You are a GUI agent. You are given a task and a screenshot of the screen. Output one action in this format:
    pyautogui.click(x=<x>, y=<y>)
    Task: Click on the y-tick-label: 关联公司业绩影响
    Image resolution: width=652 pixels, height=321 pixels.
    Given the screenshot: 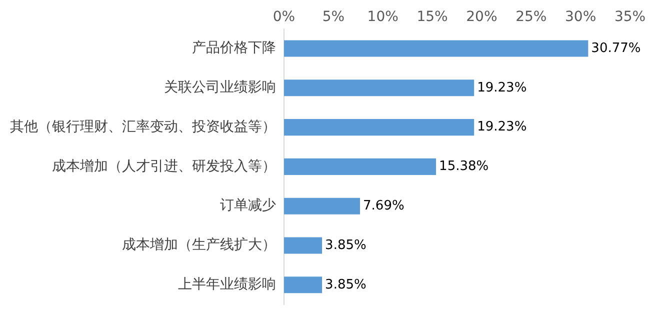 What is the action you would take?
    pyautogui.click(x=220, y=88)
    